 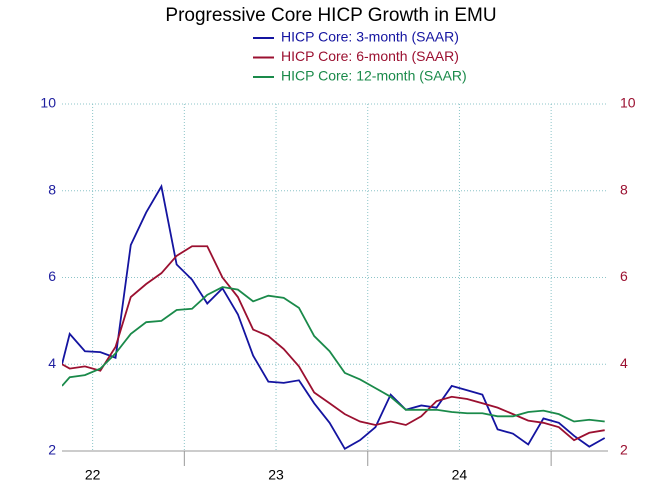 What do you see at coordinates (628, 103) in the screenshot?
I see `y2-tick-label: 10` at bounding box center [628, 103].